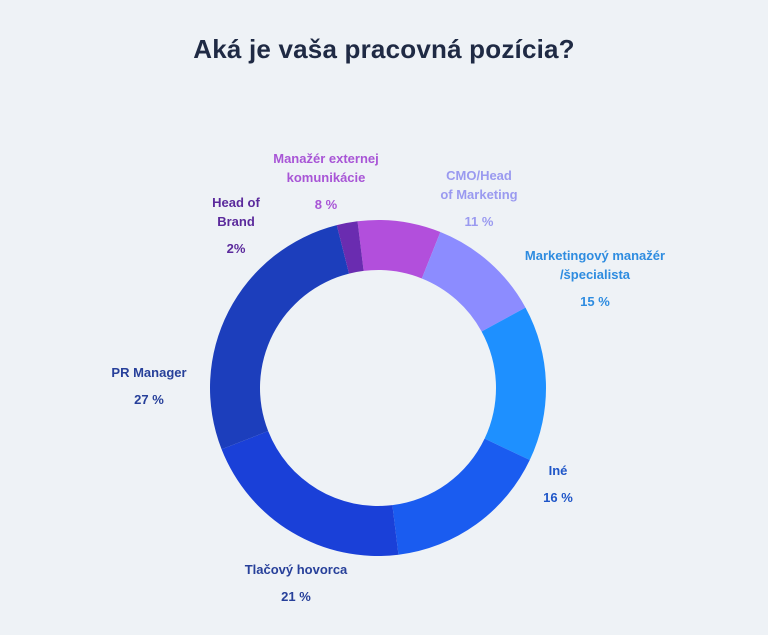 Image resolution: width=768 pixels, height=635 pixels. What do you see at coordinates (326, 158) in the screenshot?
I see `slice-label-text: Manažér externej` at bounding box center [326, 158].